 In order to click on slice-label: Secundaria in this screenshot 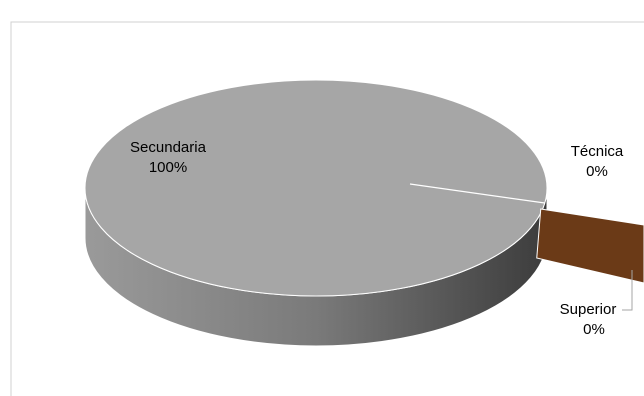, I will do `click(168, 147)`.